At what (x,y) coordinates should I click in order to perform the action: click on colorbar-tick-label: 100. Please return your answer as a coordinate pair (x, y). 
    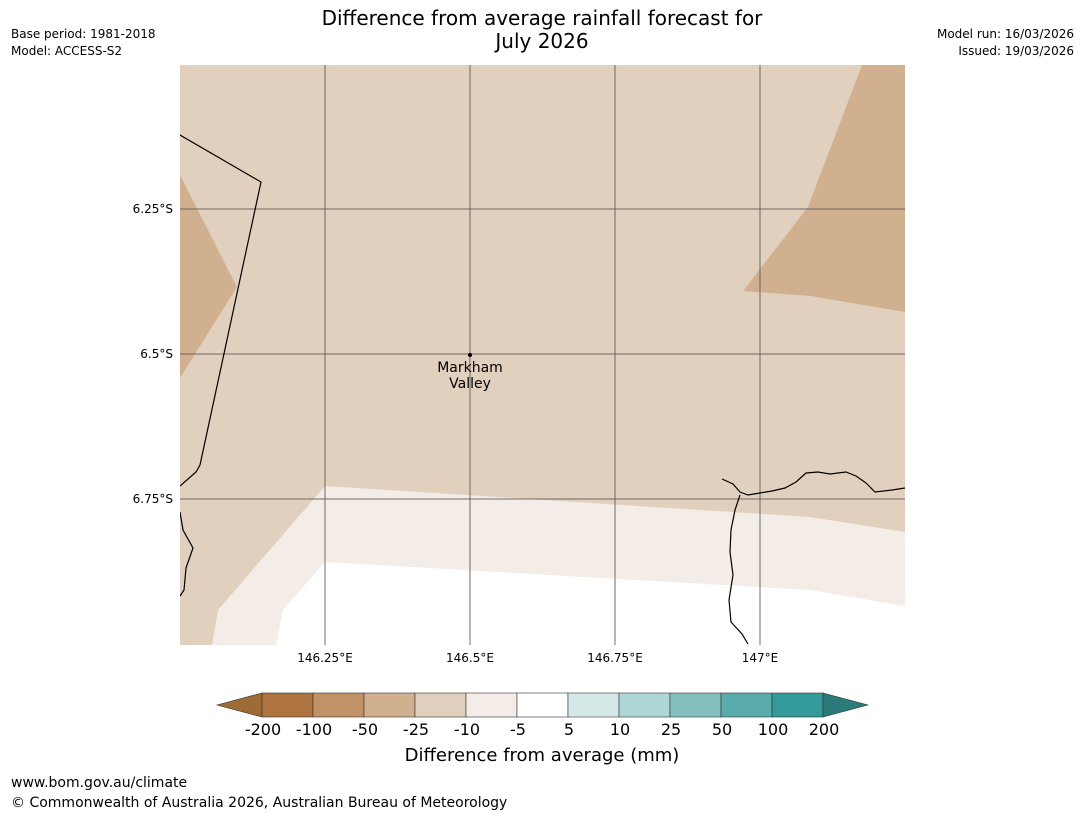
    Looking at the image, I should click on (773, 729).